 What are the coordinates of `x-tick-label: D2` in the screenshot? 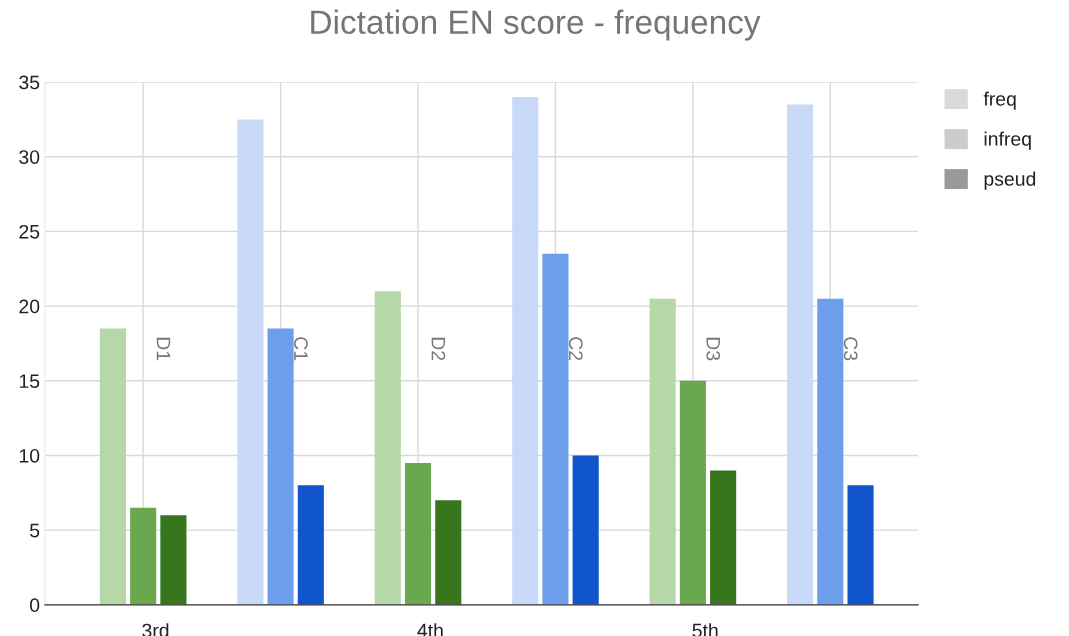 It's located at (438, 349).